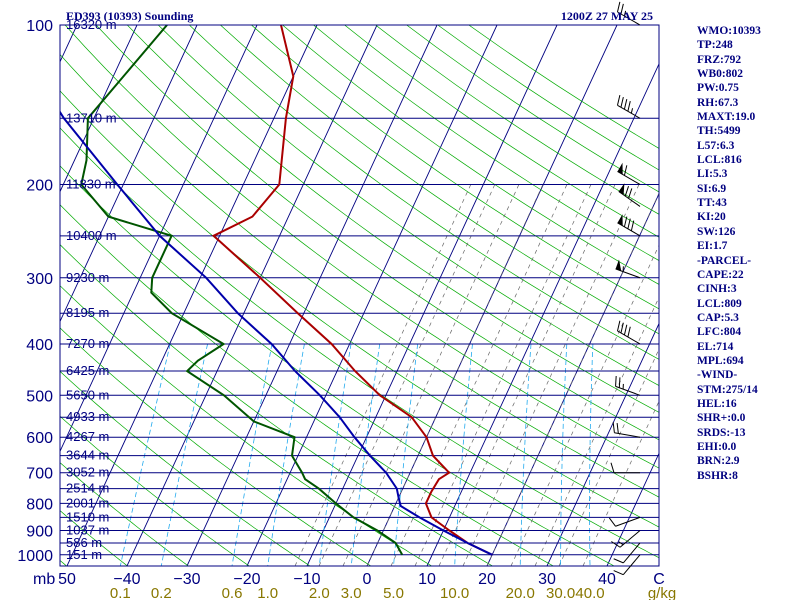 The width and height of the screenshot is (800, 600). Describe the element at coordinates (720, 74) in the screenshot. I see `sounding-index-item: WB0:802` at that location.